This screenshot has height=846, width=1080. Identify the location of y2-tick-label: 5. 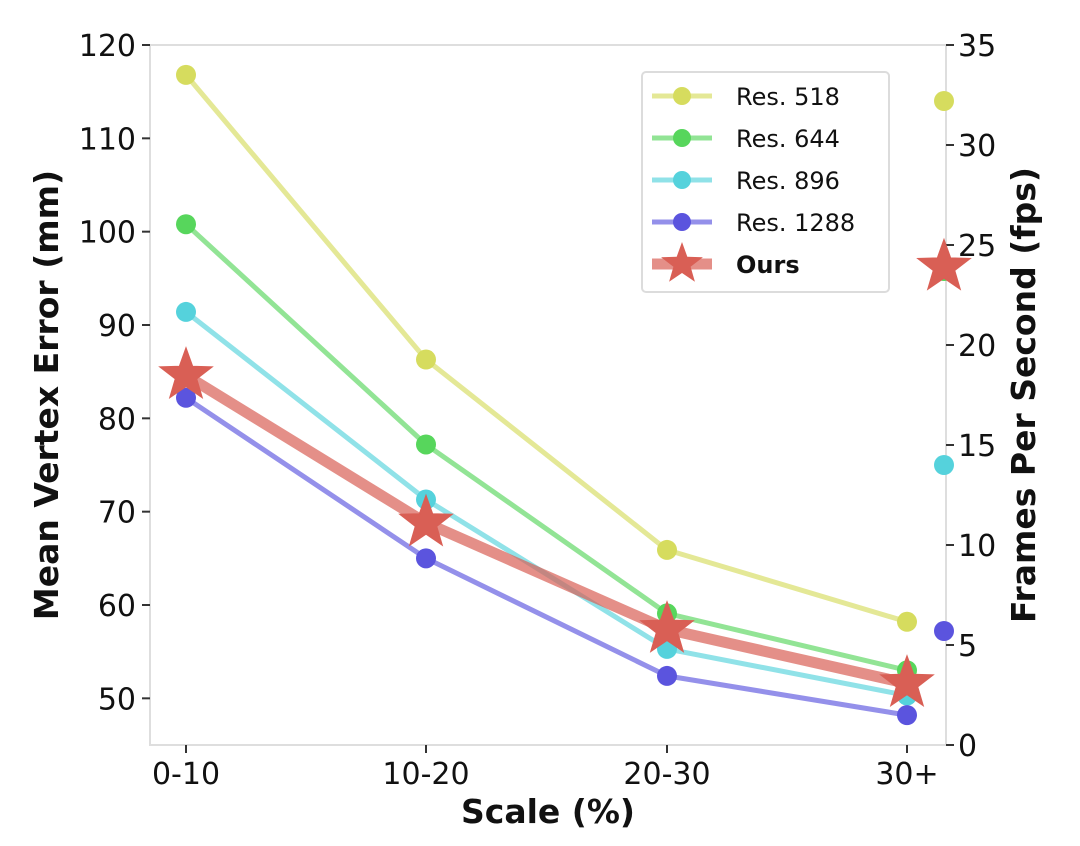
(967, 646).